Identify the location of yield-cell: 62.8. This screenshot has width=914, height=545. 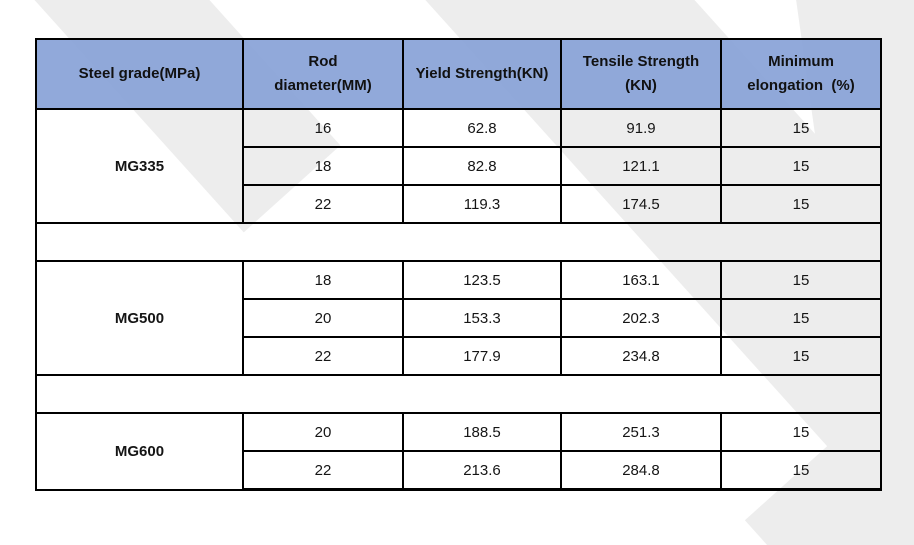
(482, 128).